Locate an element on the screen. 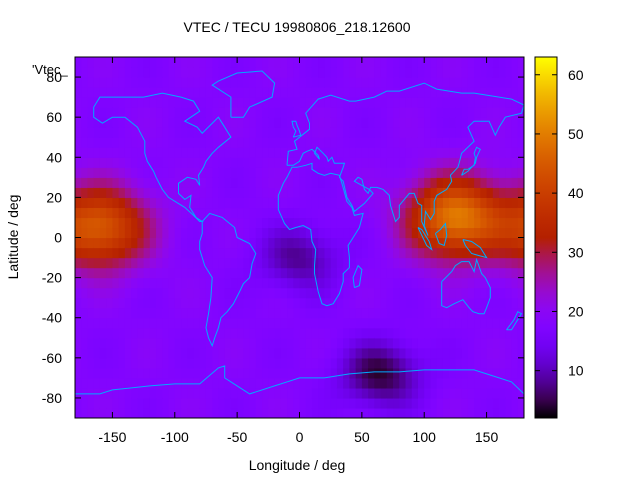  x-tick-label: 150 is located at coordinates (487, 437).